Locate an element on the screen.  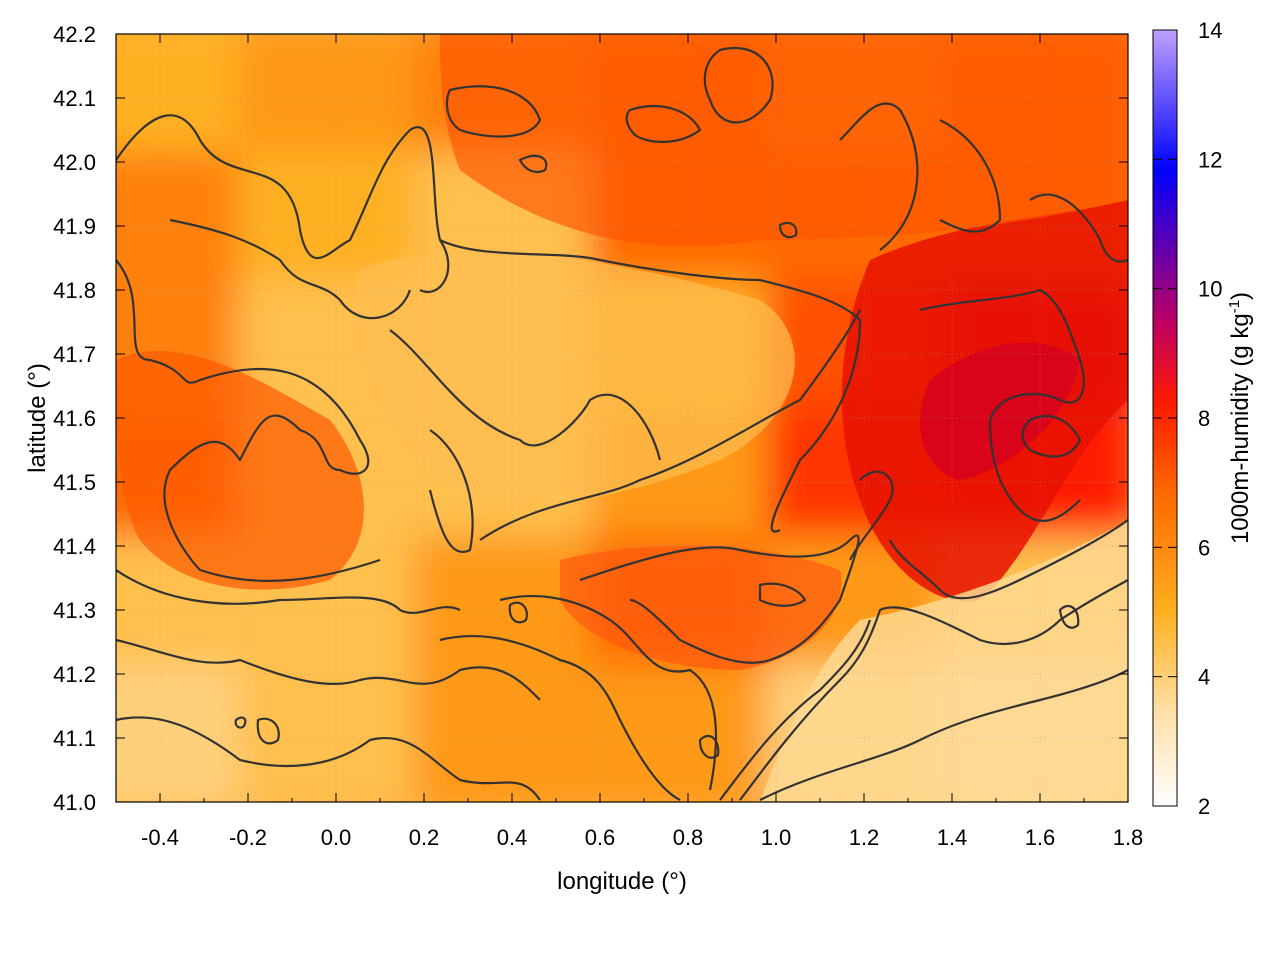
y-tick-label: 41.7 is located at coordinates (74, 354).